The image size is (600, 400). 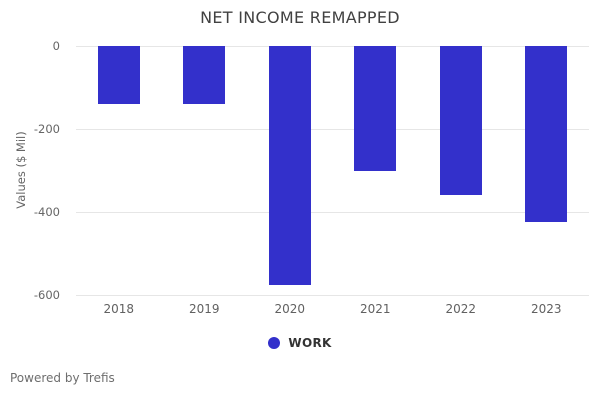 I want to click on chart-title: NET INCOME REMAPPED, so click(x=300, y=17).